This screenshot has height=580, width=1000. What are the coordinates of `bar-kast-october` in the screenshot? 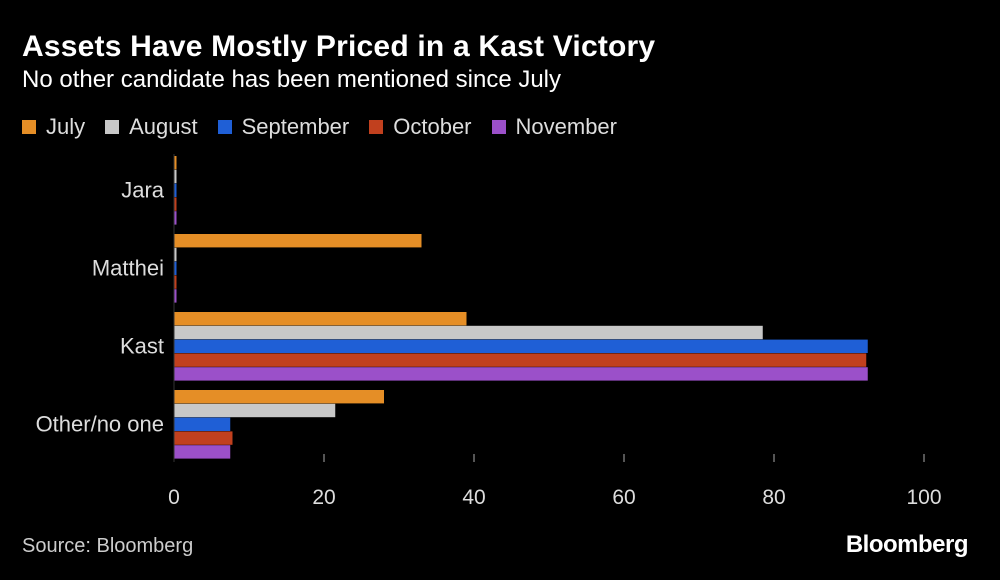 It's located at (520, 360).